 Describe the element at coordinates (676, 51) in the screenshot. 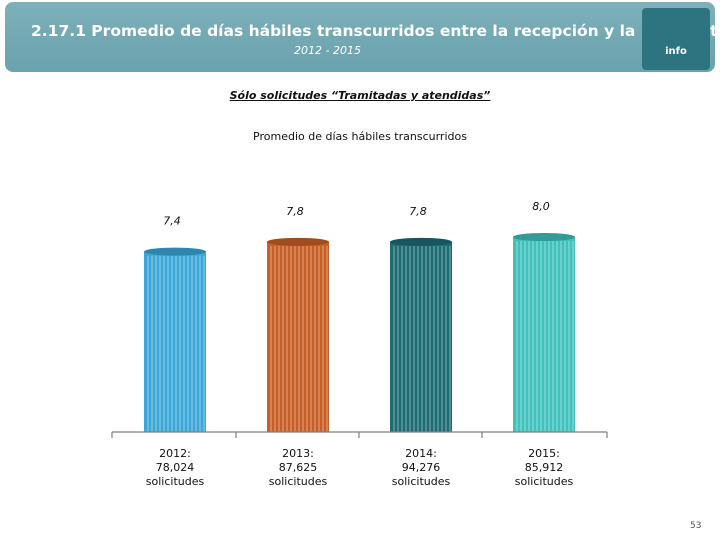

I see `logo-text: info` at that location.